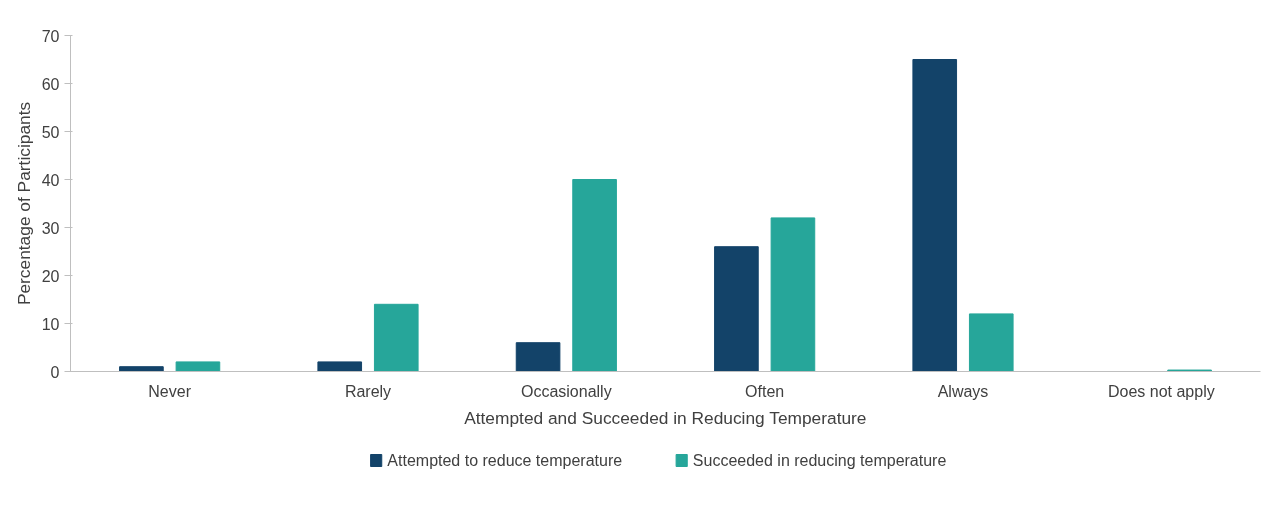  I want to click on y-tick-label: 60, so click(50, 84).